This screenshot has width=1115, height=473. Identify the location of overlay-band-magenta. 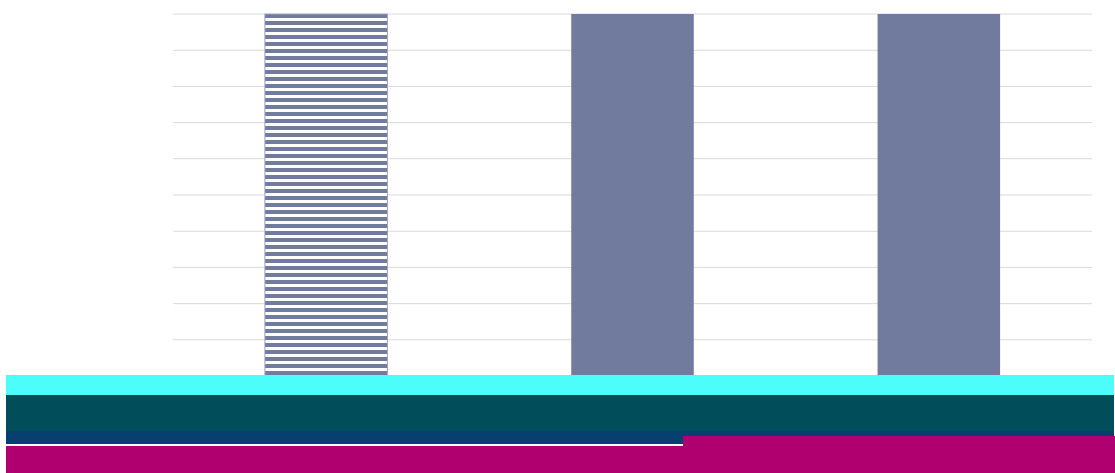
(899, 454).